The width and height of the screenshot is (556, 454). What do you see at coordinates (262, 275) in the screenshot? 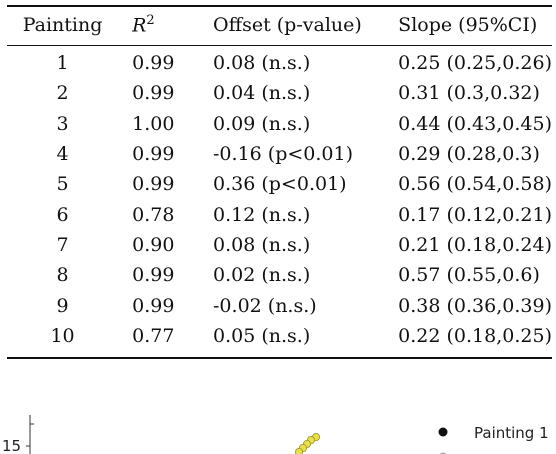
I see `cell-offset: 0.02 (n.s.)` at bounding box center [262, 275].